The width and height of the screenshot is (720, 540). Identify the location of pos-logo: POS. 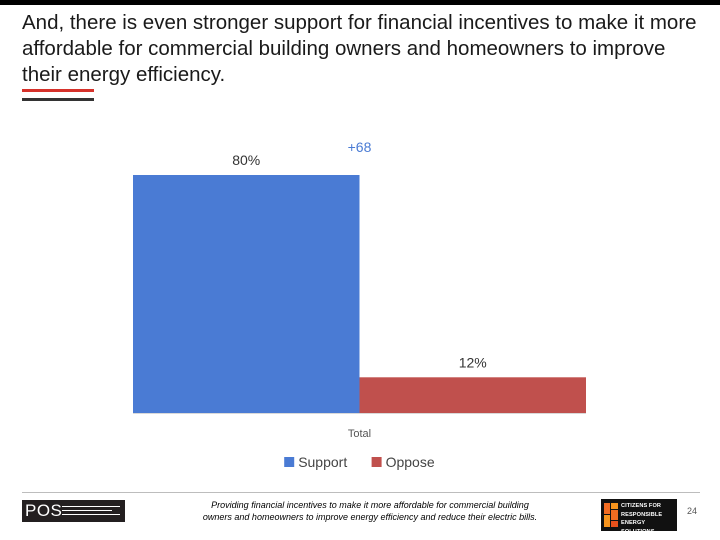
(73, 511).